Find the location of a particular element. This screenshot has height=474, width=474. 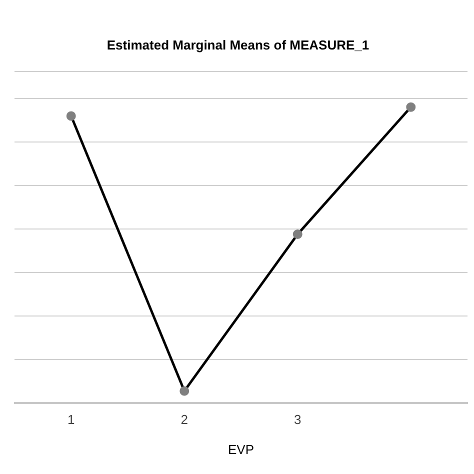

x-tick-label: 3 is located at coordinates (298, 420).